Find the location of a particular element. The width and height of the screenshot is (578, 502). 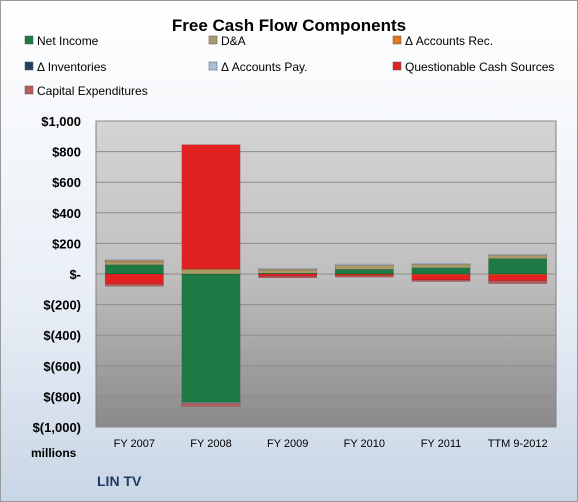

y-tick-label: $- is located at coordinates (75, 274).